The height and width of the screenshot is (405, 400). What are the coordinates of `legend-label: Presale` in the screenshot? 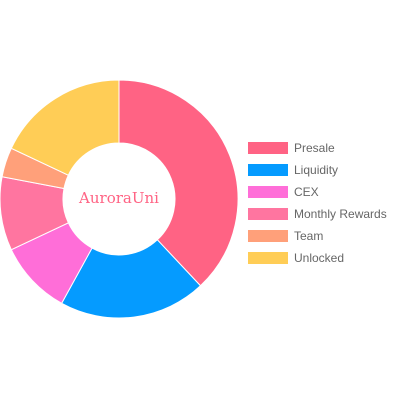 It's located at (314, 148).